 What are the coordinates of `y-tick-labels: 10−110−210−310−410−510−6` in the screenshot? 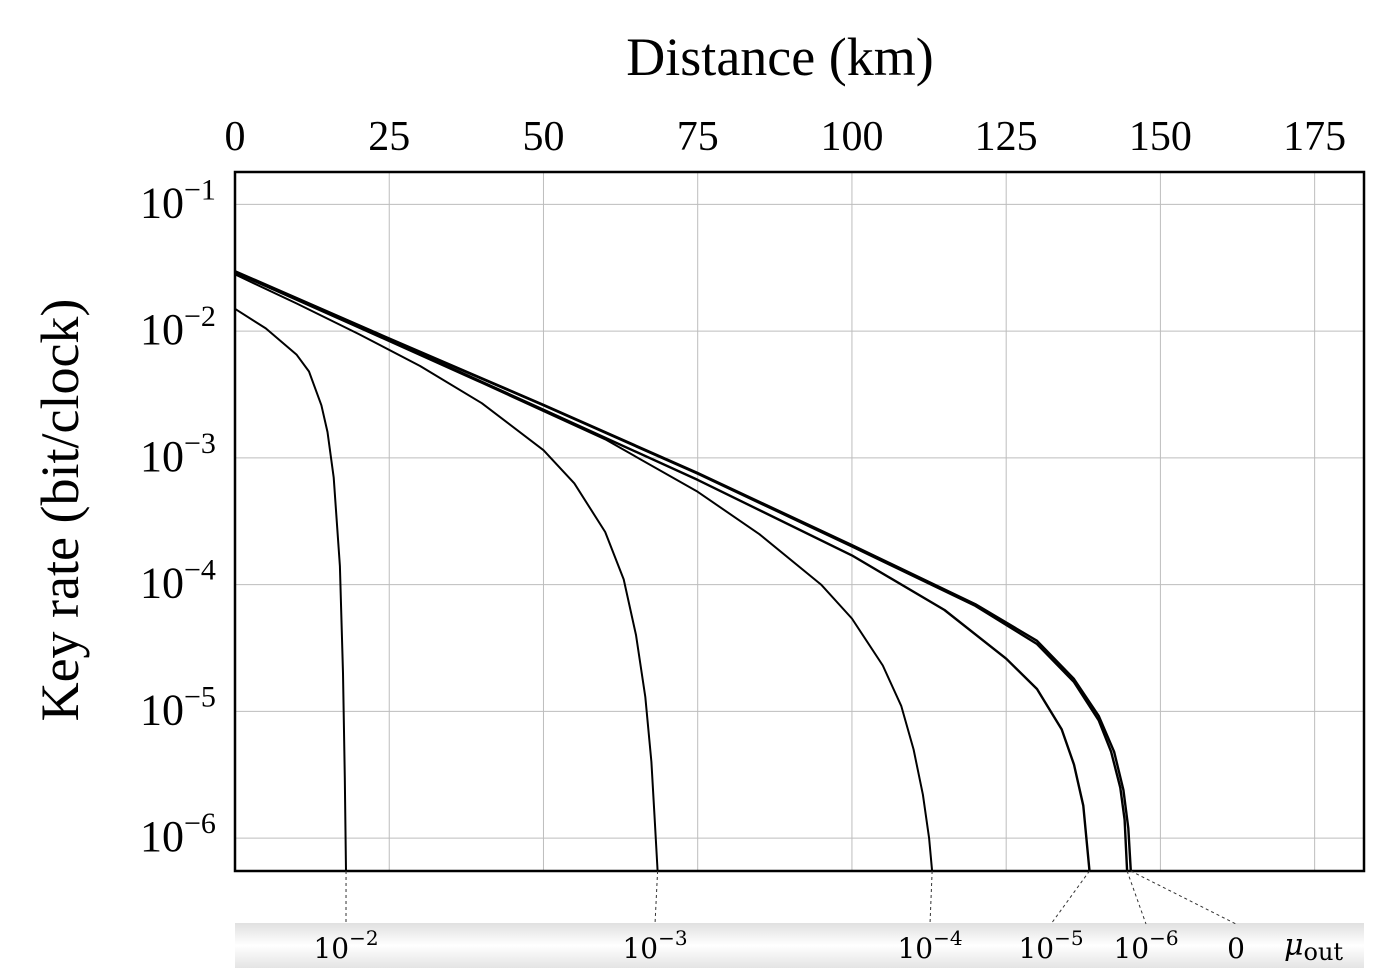 It's located at (178, 517).